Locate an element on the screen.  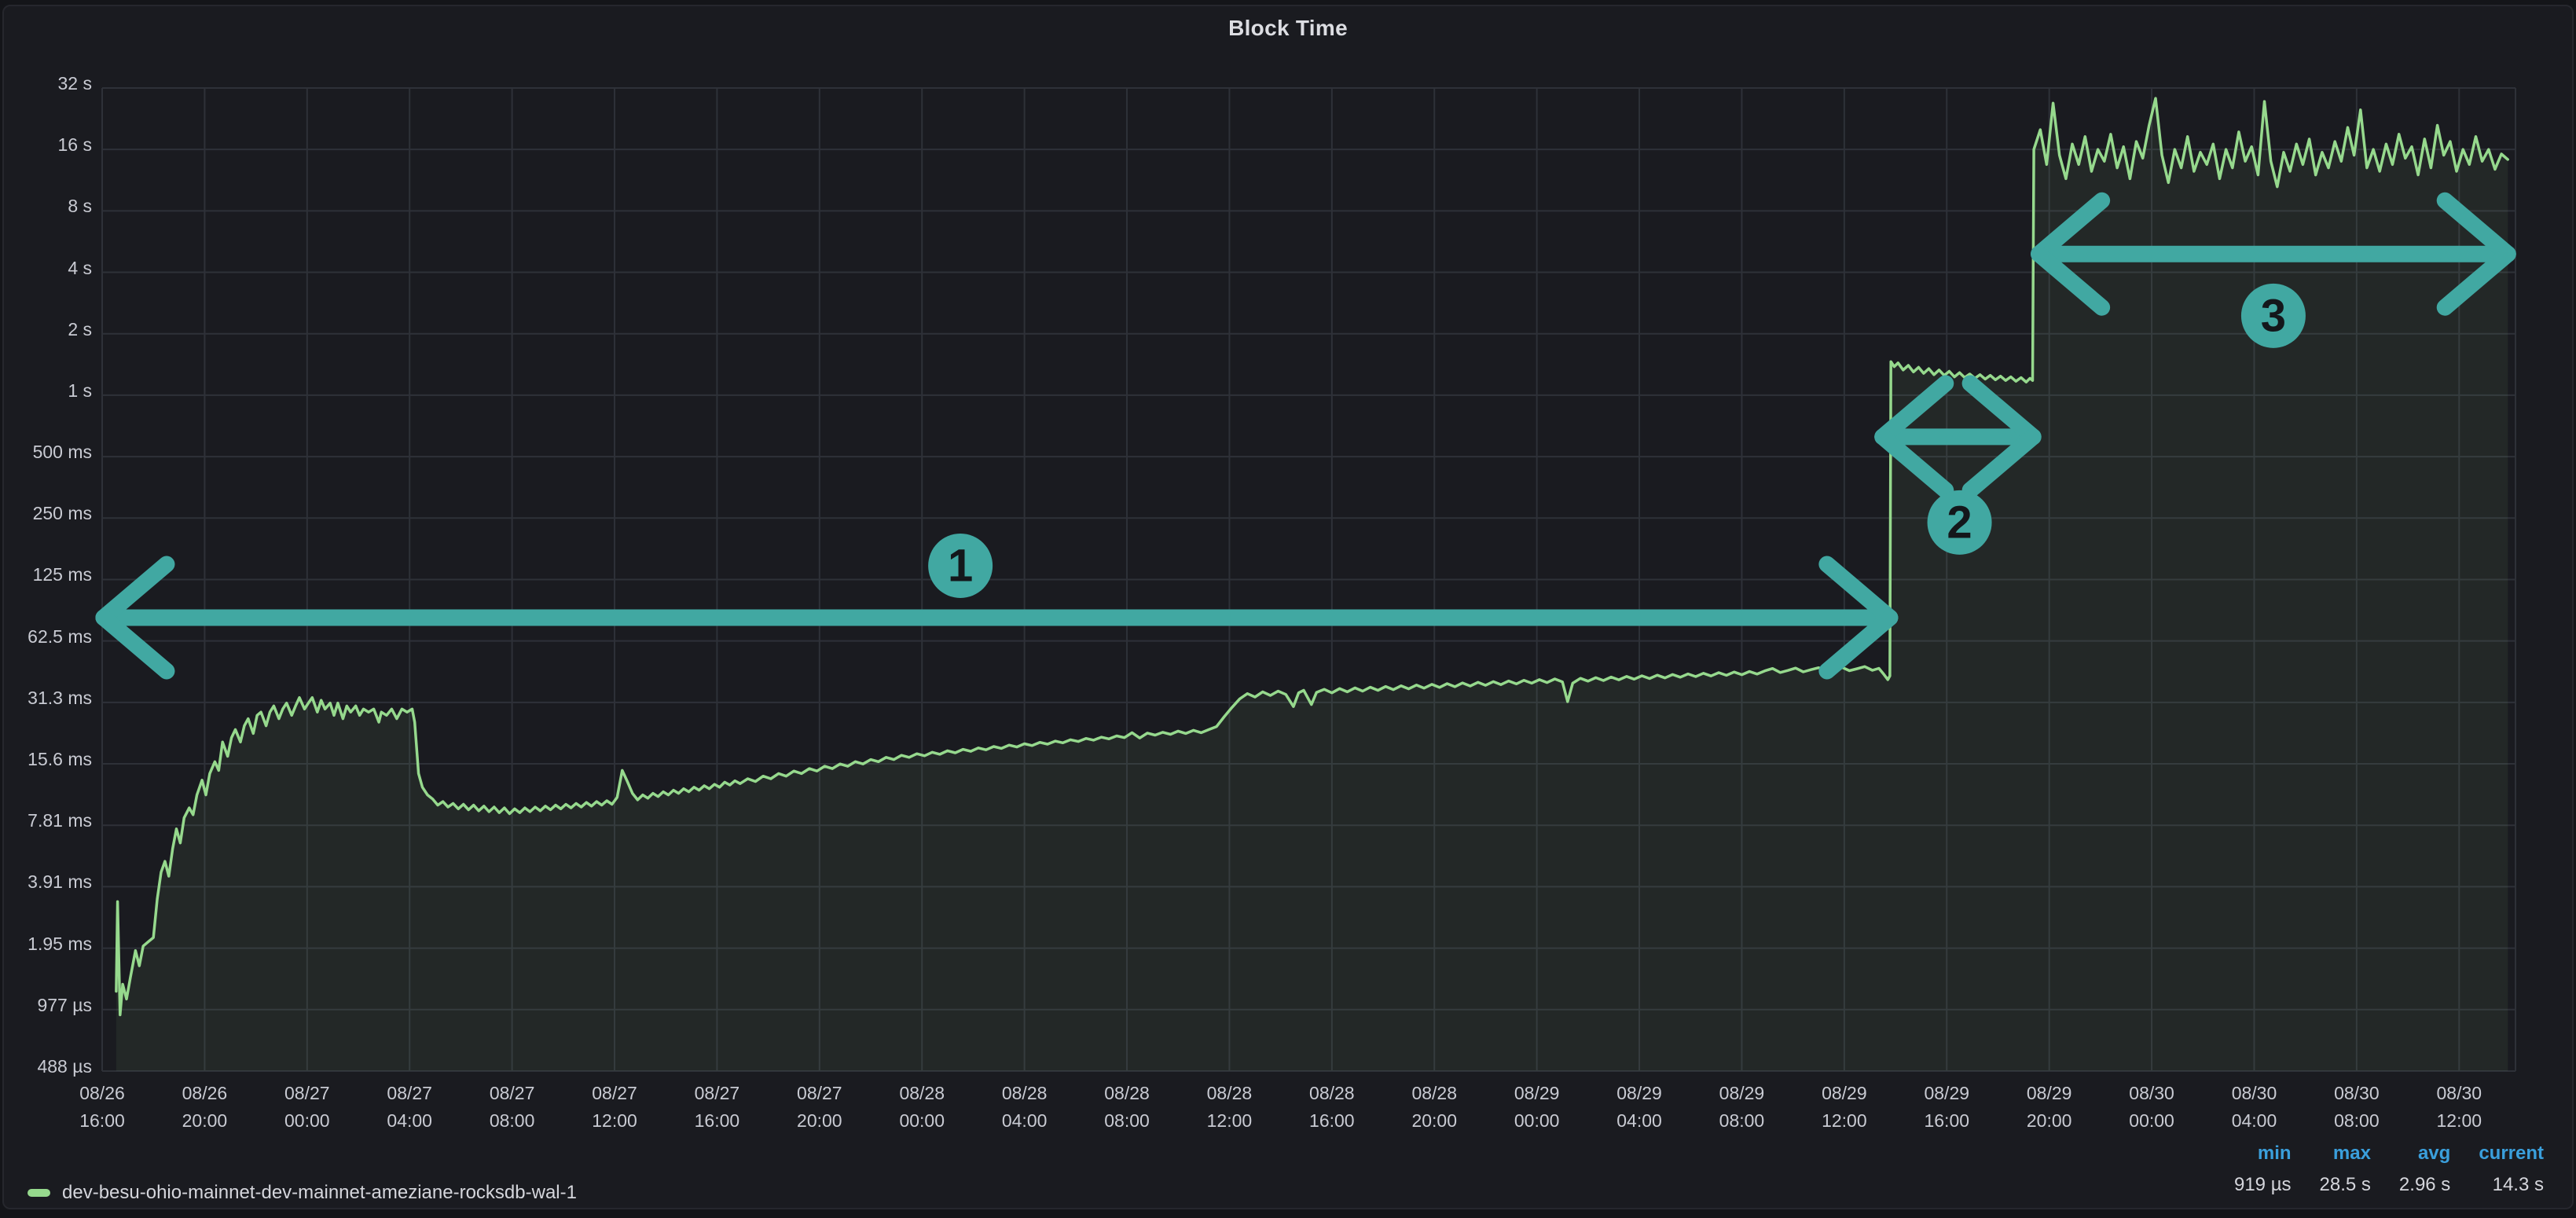
annotation-badge-3: 3 is located at coordinates (2273, 316).